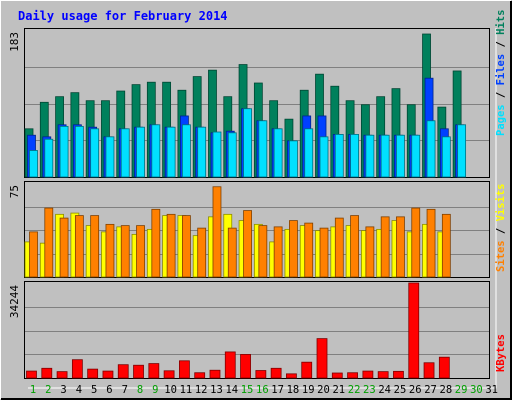 Image resolution: width=512 pixels, height=405 pixels. I want to click on x-tick-label: 4, so click(79, 390).